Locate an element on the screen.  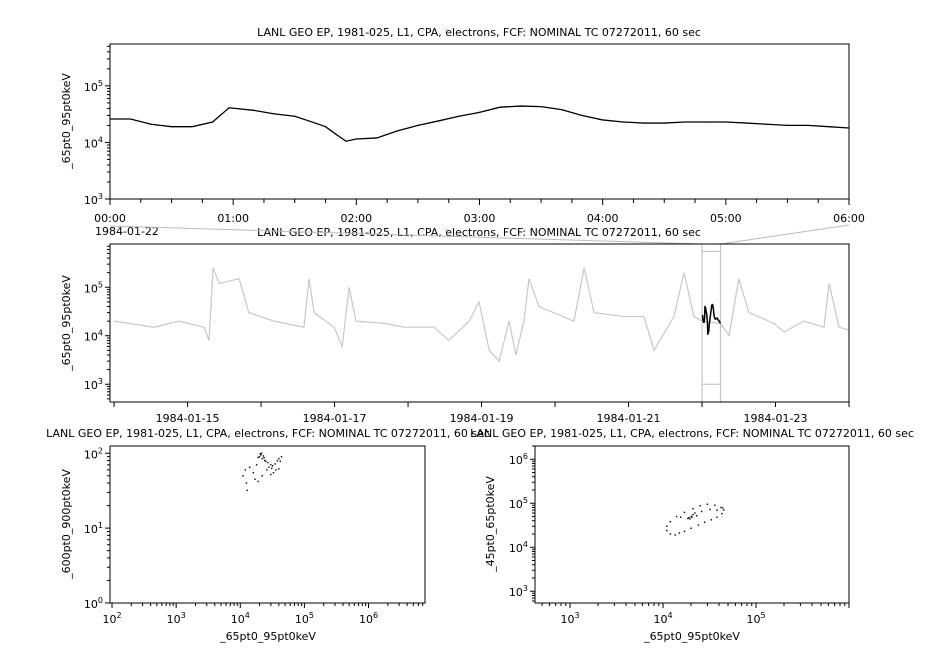
overview-ytick-label: 10⁴ is located at coordinates (93, 336).